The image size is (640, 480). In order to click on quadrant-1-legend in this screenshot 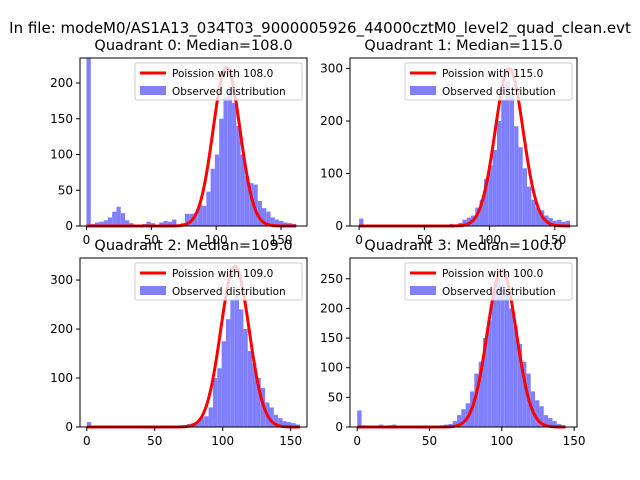, I will do `click(488, 81)`.